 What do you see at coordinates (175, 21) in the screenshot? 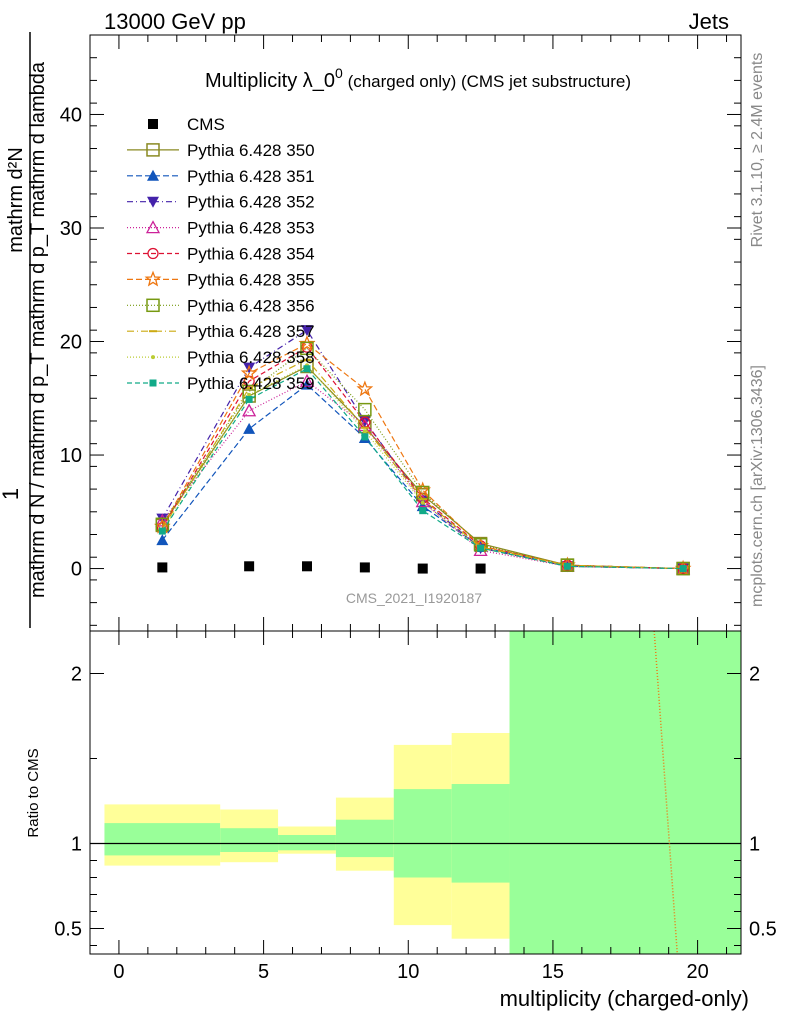
I see `header-left-label: 13000 GeV pp` at bounding box center [175, 21].